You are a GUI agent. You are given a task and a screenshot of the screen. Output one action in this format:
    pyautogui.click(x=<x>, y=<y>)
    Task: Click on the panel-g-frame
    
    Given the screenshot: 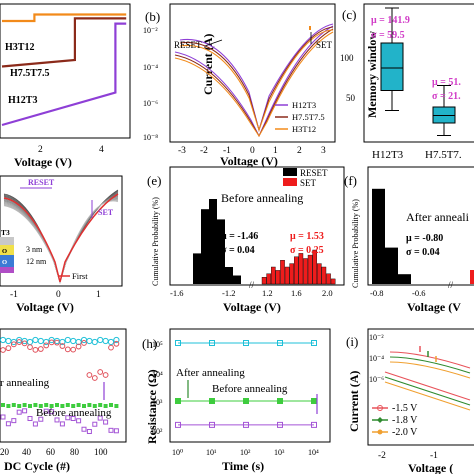 What is the action you would take?
    pyautogui.click(x=63, y=385)
    